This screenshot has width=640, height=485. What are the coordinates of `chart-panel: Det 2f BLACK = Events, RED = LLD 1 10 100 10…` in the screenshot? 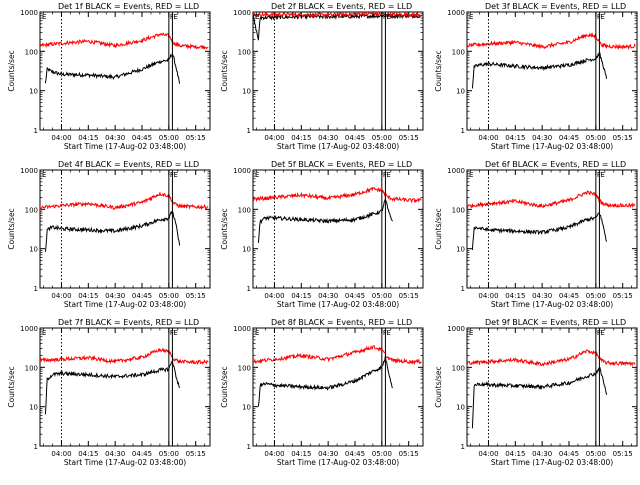 It's located at (322, 76).